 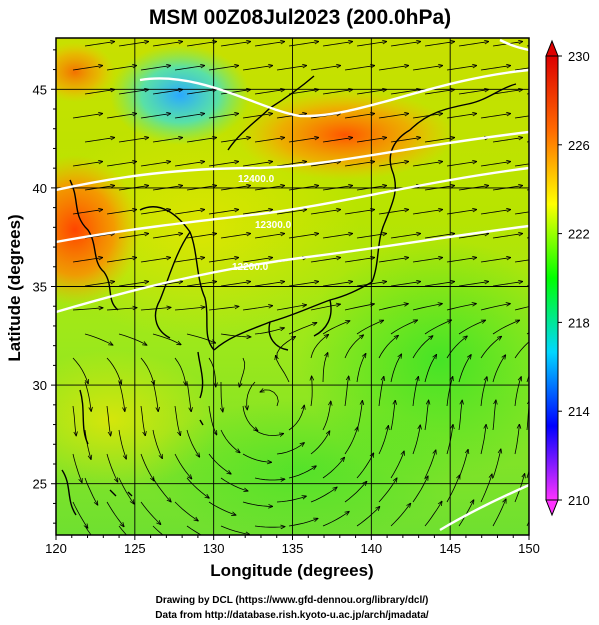 What do you see at coordinates (450, 548) in the screenshot?
I see `x-tick-label: 145` at bounding box center [450, 548].